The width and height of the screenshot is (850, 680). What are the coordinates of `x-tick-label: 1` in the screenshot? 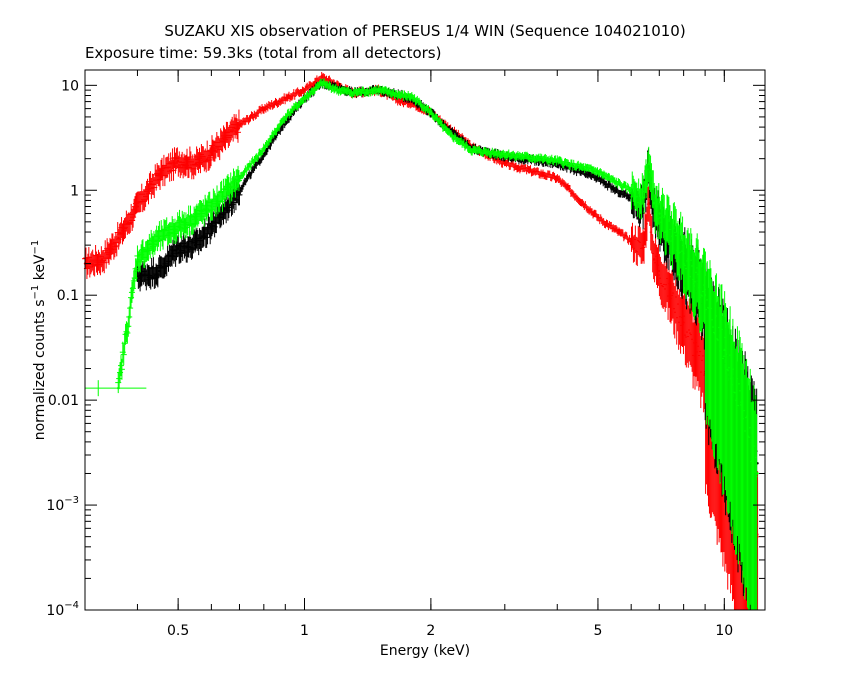 It's located at (304, 631).